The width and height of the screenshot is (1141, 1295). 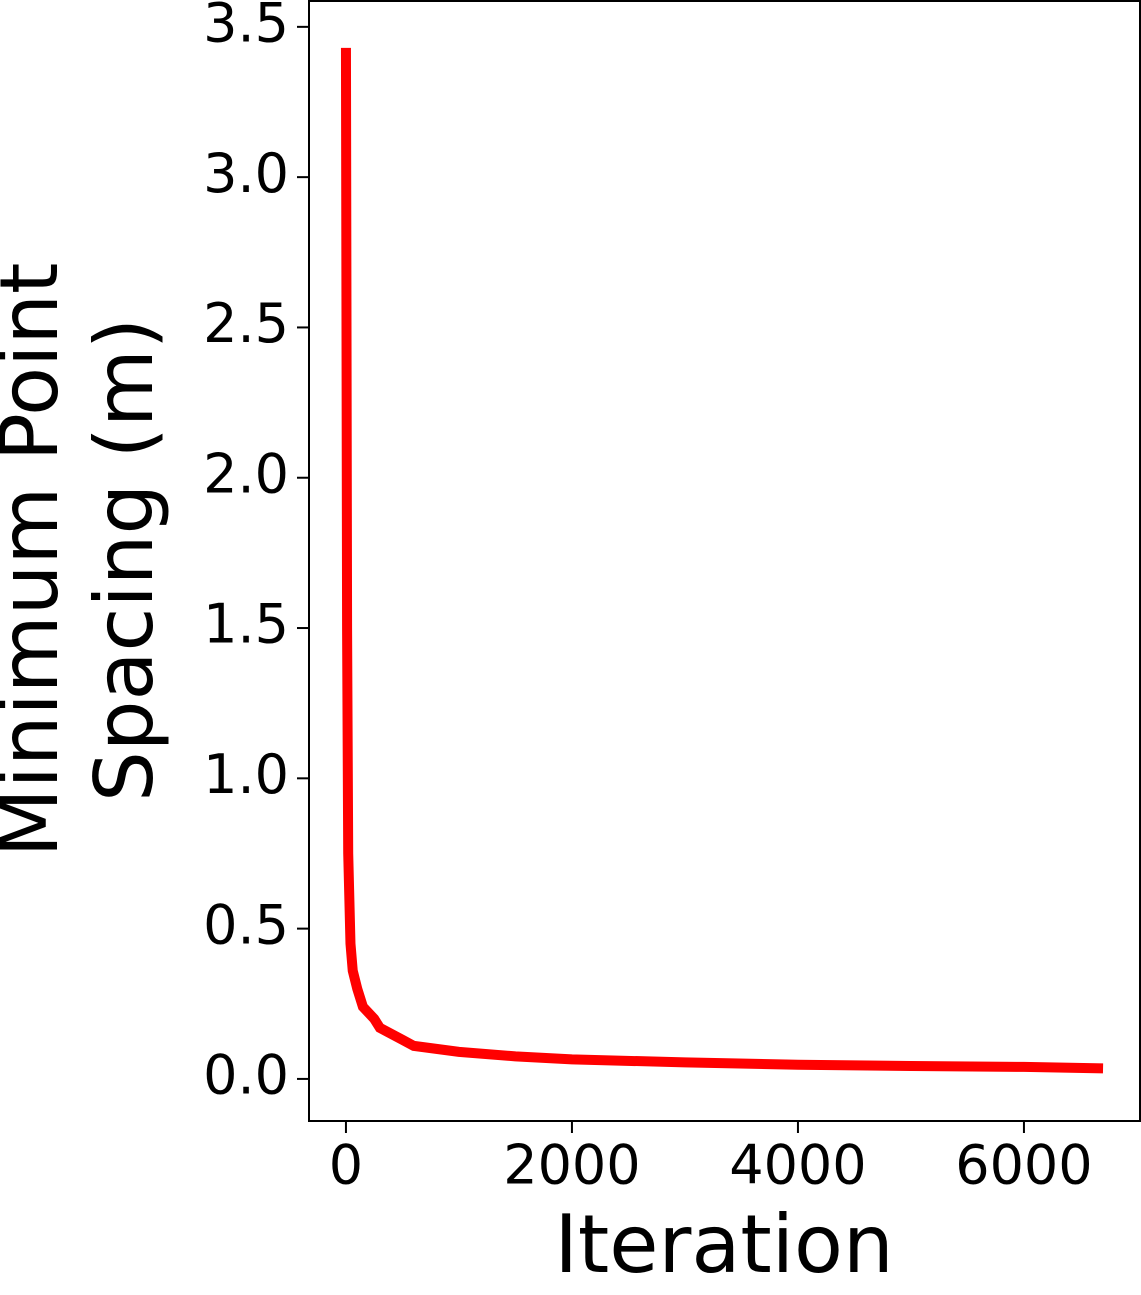 What do you see at coordinates (571, 1165) in the screenshot?
I see `x-tick-label: 2000` at bounding box center [571, 1165].